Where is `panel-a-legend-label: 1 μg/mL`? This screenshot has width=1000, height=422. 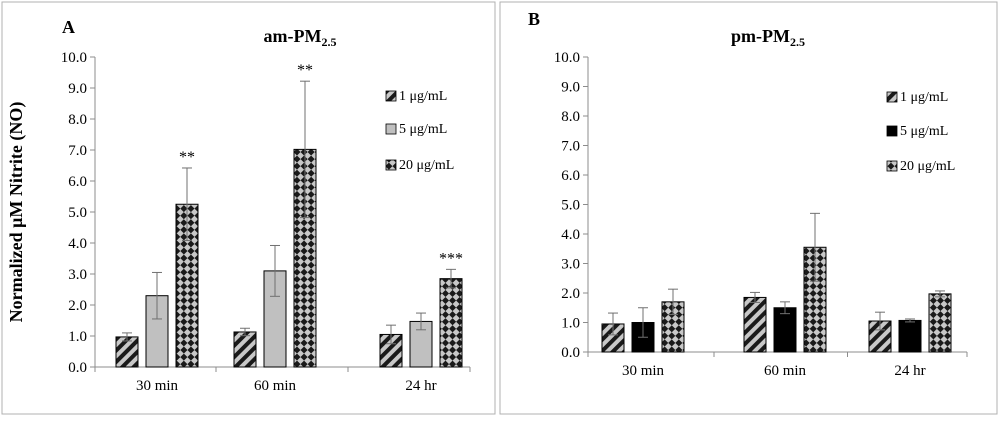 panel-a-legend-label: 1 μg/mL is located at coordinates (423, 96).